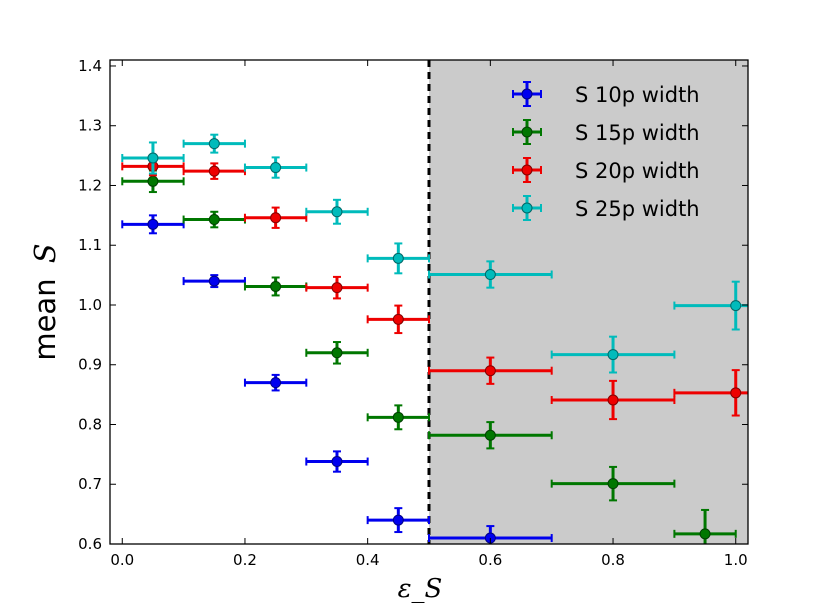 This screenshot has width=830, height=606. Describe the element at coordinates (245, 560) in the screenshot. I see `x-tick-label: 0.2` at that location.